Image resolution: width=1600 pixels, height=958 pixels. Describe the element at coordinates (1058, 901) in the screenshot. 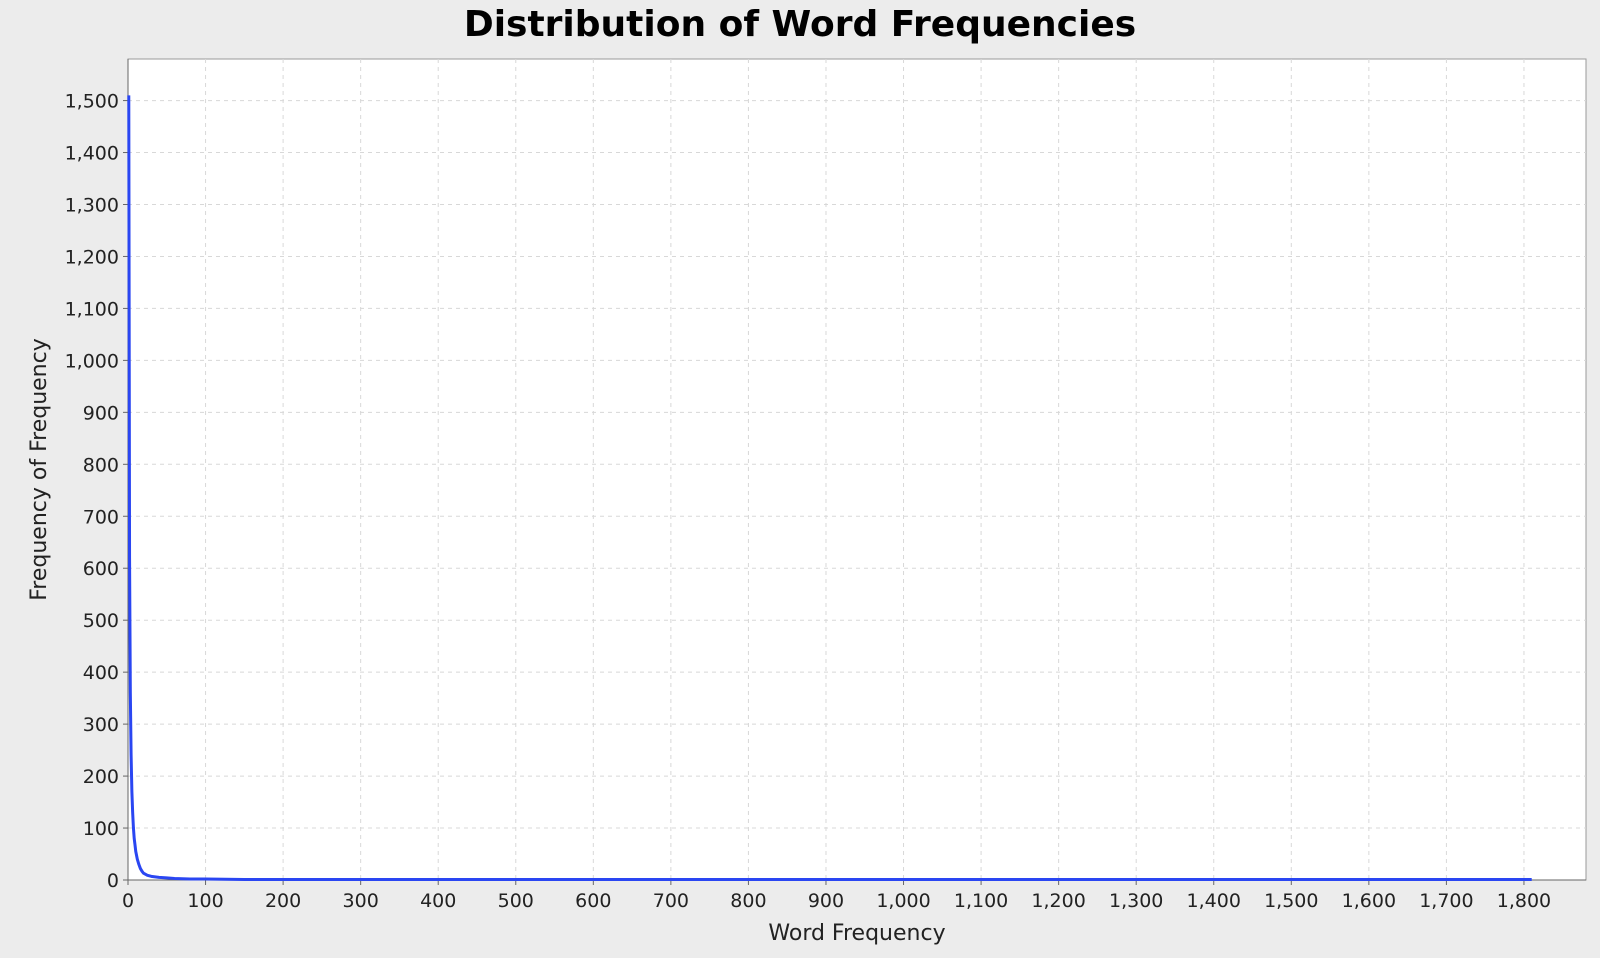

I see `x-tick-label-12: 1,200` at that location.